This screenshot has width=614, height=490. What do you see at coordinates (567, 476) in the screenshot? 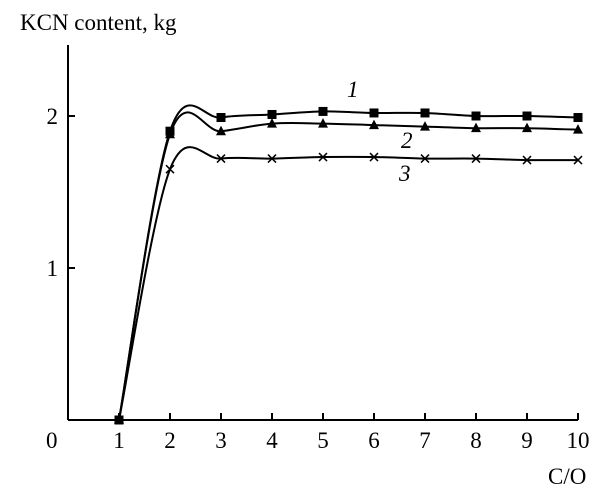
I see `x-axis-title: C/O` at bounding box center [567, 476].